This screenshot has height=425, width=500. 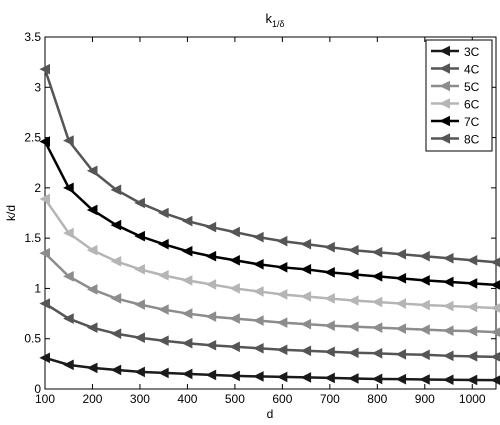 What do you see at coordinates (270, 414) in the screenshot?
I see `x-axis-label: d` at bounding box center [270, 414].